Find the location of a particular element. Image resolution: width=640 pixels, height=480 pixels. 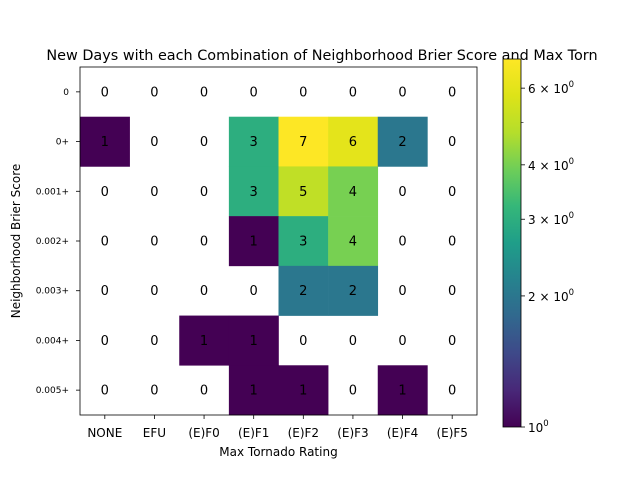

x-tick-label: (E)F2 is located at coordinates (303, 433).